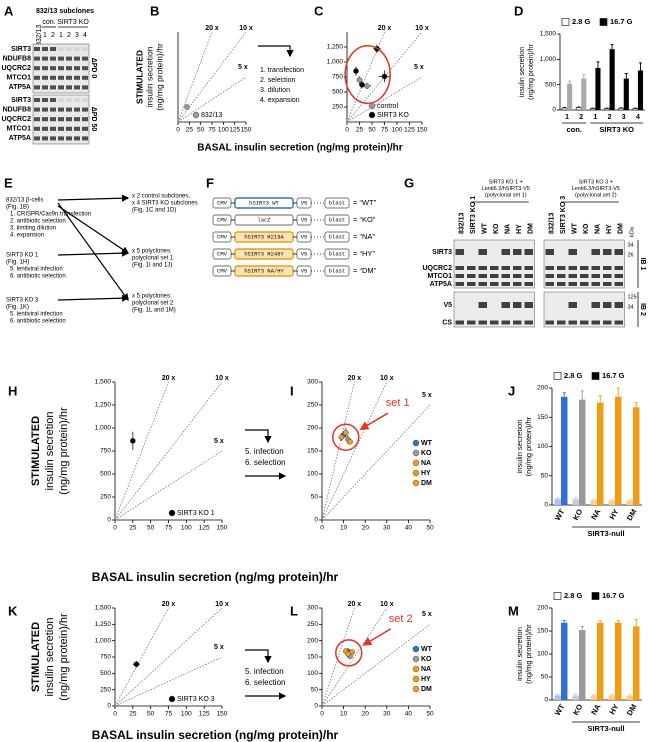  I want to click on annotation: set 1, so click(398, 403).